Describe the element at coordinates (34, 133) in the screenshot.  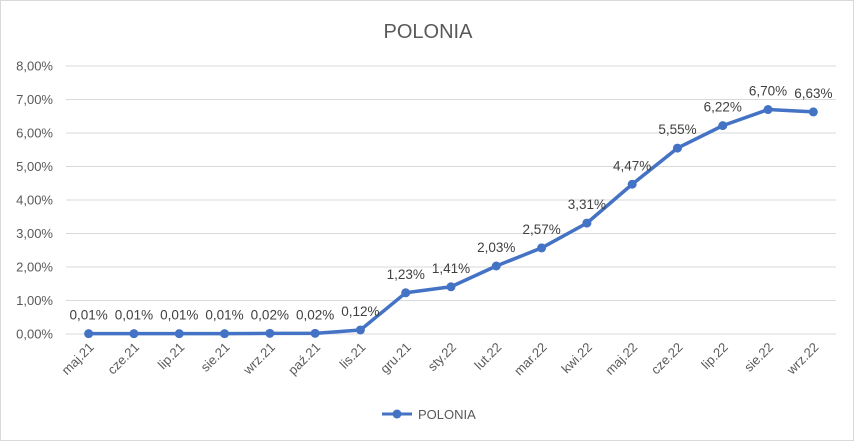
I see `y-tick-label: 6,00%` at that location.